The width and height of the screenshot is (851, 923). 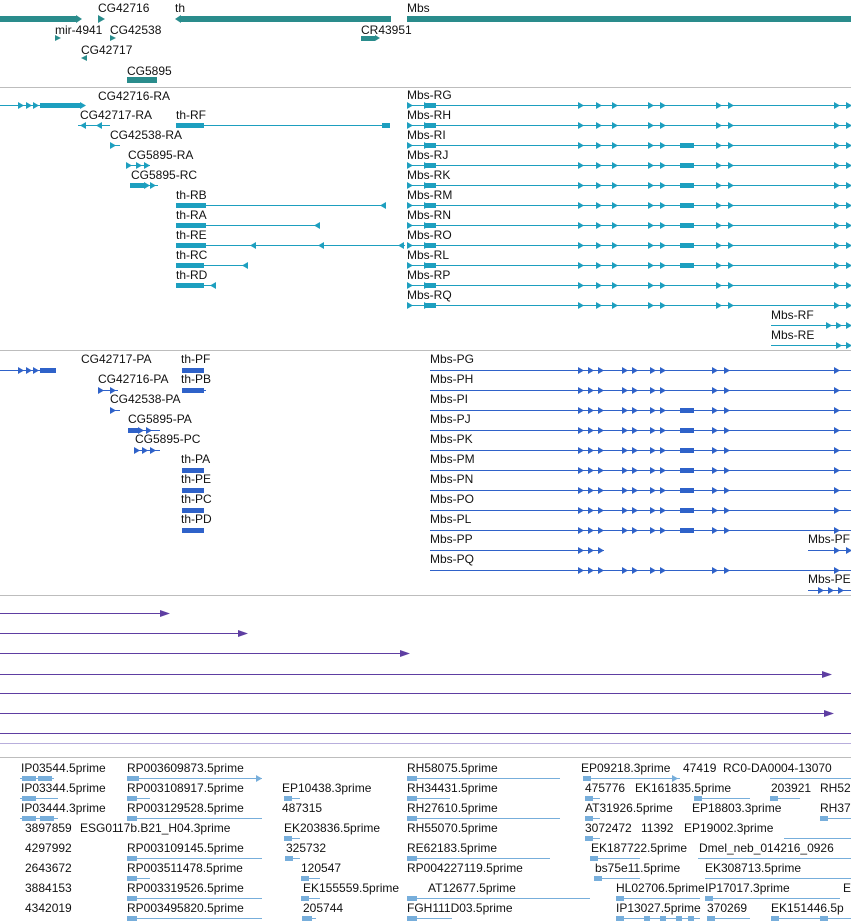 I want to click on est-label: EK161835.5prime, so click(x=683, y=788).